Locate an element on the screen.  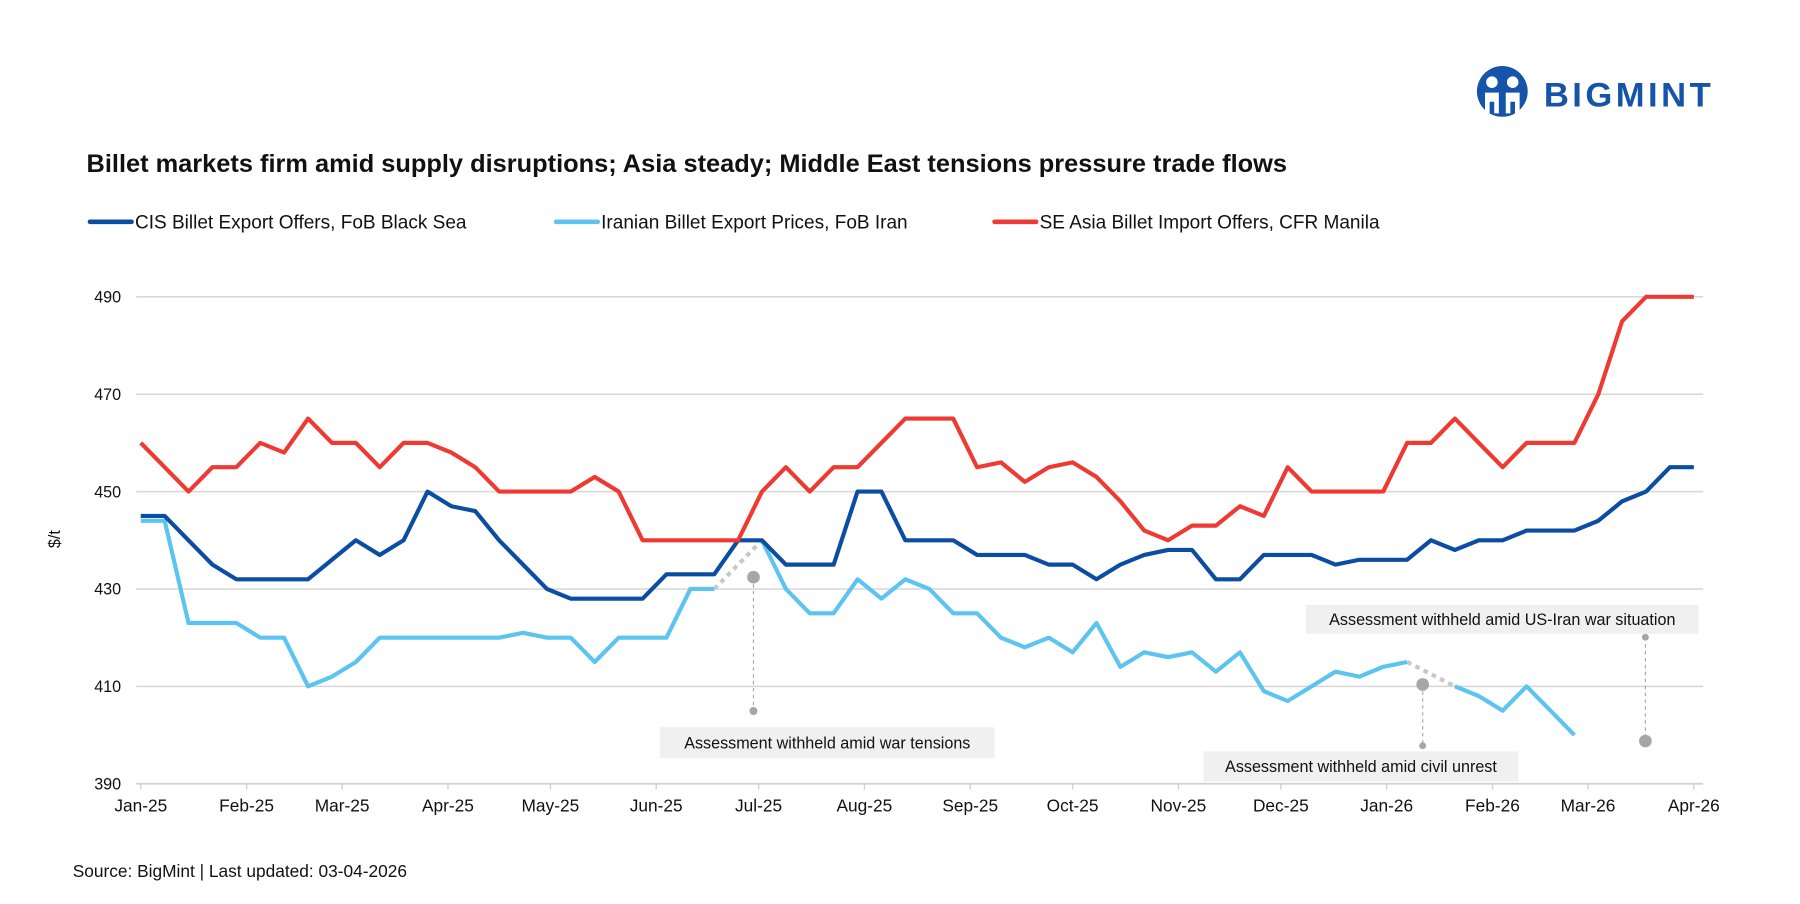
legend-label: SE Asia Billet Import Offers, CFR Manila is located at coordinates (1210, 223).